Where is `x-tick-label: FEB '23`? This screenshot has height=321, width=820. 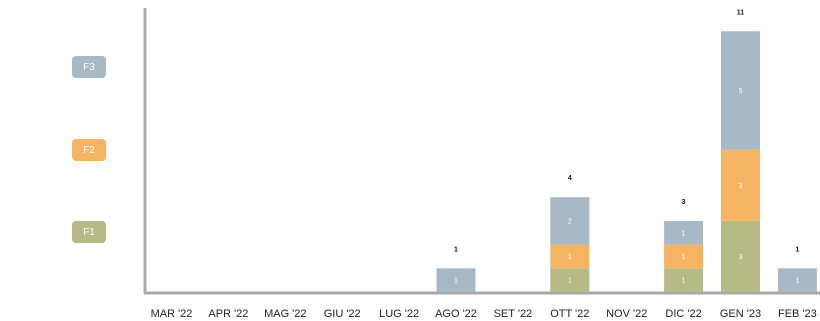
x-tick-label: FEB '23 is located at coordinates (797, 314).